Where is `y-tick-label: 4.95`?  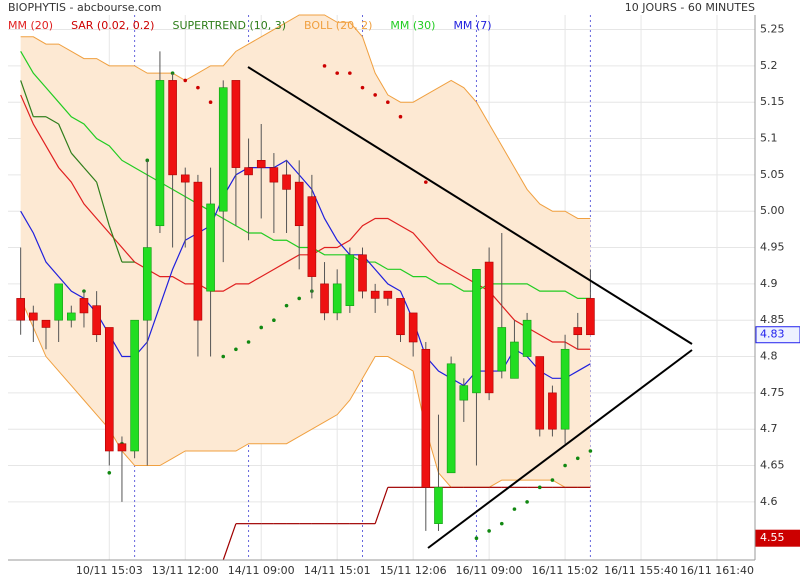 y-tick-label: 4.95 is located at coordinates (772, 247).